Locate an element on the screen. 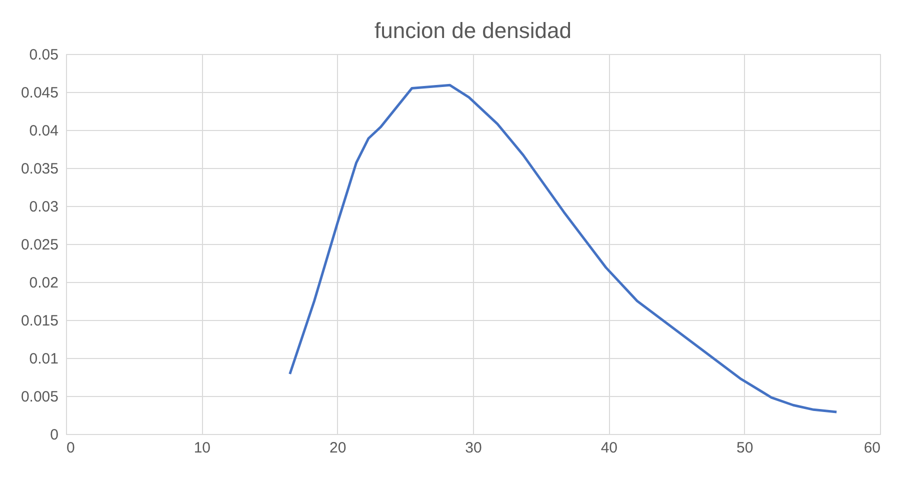  y-tick-label: 0.005 is located at coordinates (39, 397).